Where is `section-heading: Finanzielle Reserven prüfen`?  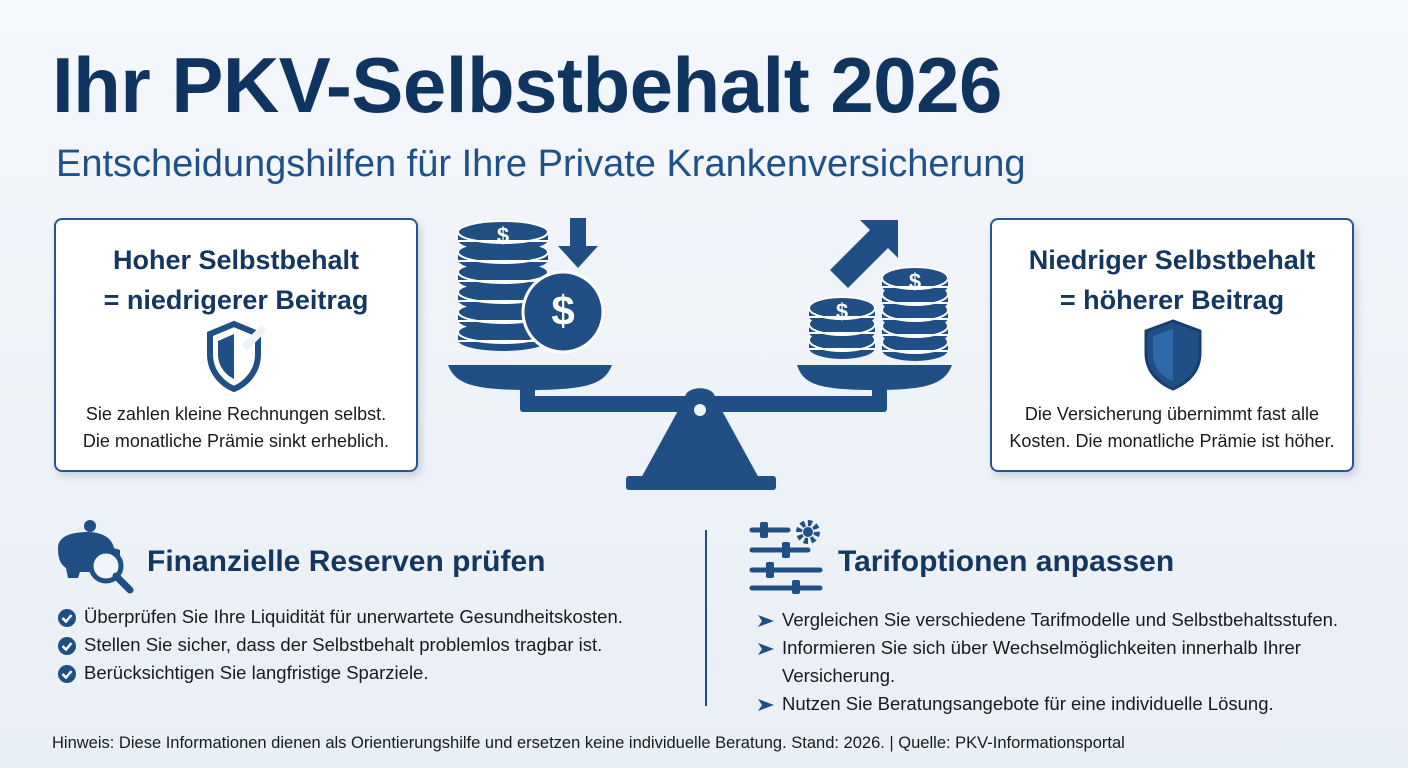
section-heading: Finanzielle Reserven prüfen is located at coordinates (346, 561).